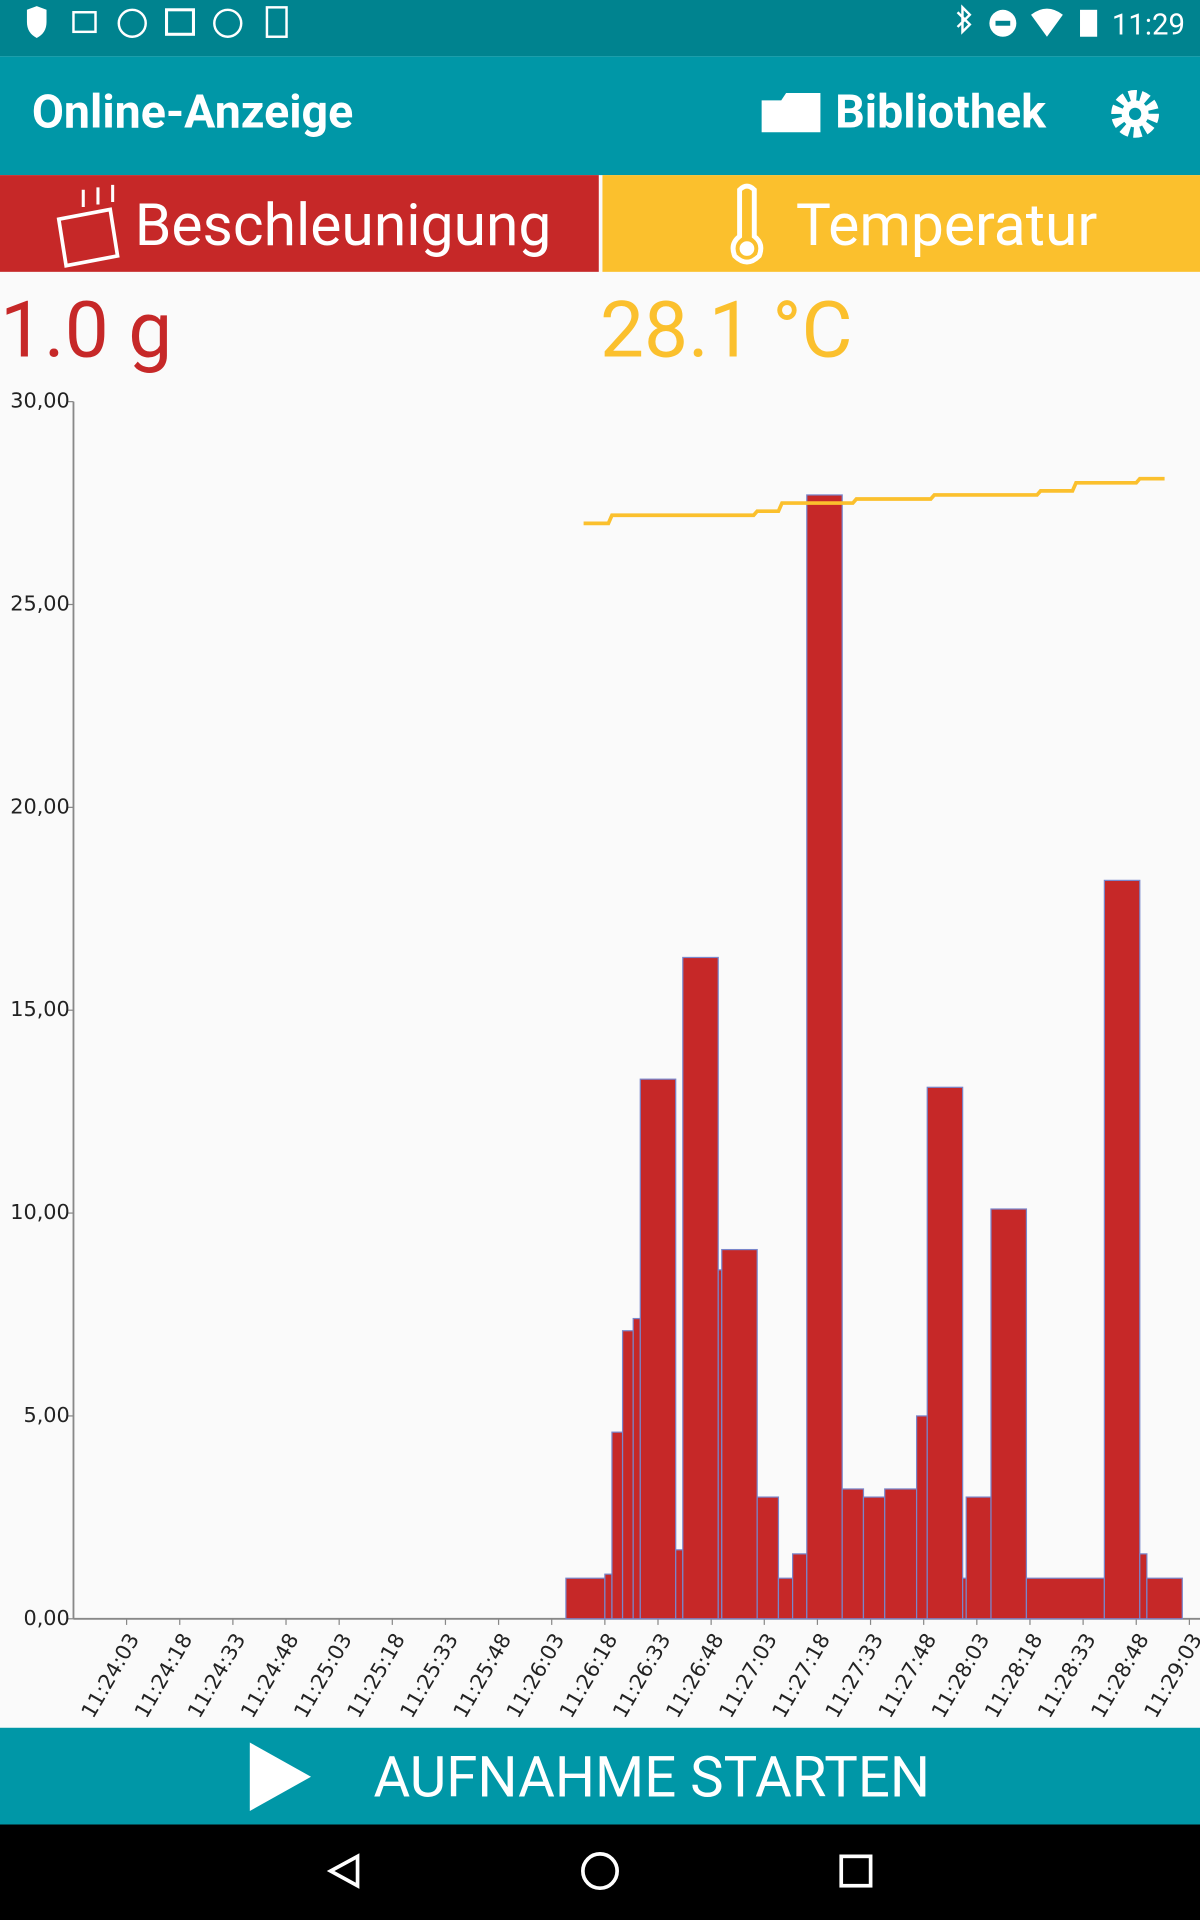 This screenshot has height=1920, width=1200. What do you see at coordinates (40, 603) in the screenshot?
I see `y-tick-label: 25,00` at bounding box center [40, 603].